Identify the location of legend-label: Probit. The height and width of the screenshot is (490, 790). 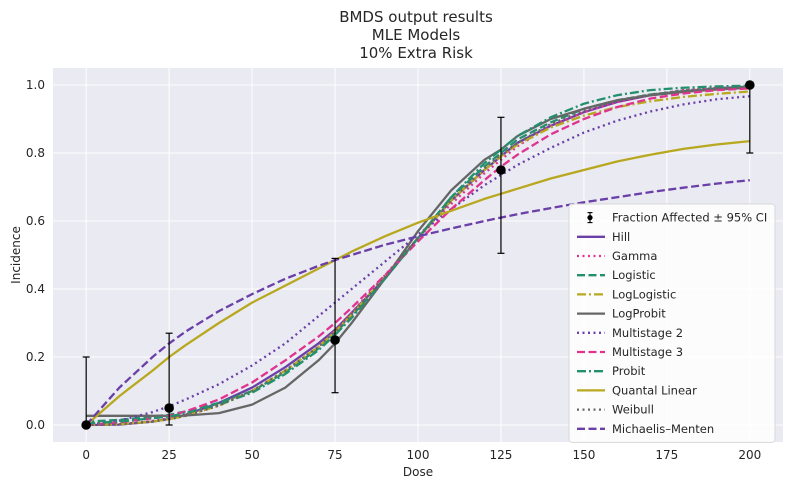
(629, 371).